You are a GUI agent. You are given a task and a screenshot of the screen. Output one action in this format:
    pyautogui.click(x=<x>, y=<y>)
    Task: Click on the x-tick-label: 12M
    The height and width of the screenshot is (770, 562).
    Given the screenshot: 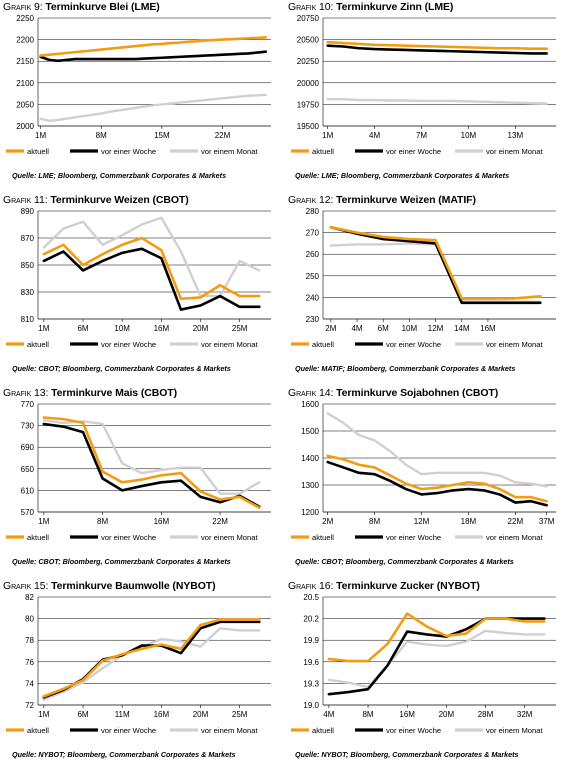 What is the action you would take?
    pyautogui.click(x=422, y=521)
    